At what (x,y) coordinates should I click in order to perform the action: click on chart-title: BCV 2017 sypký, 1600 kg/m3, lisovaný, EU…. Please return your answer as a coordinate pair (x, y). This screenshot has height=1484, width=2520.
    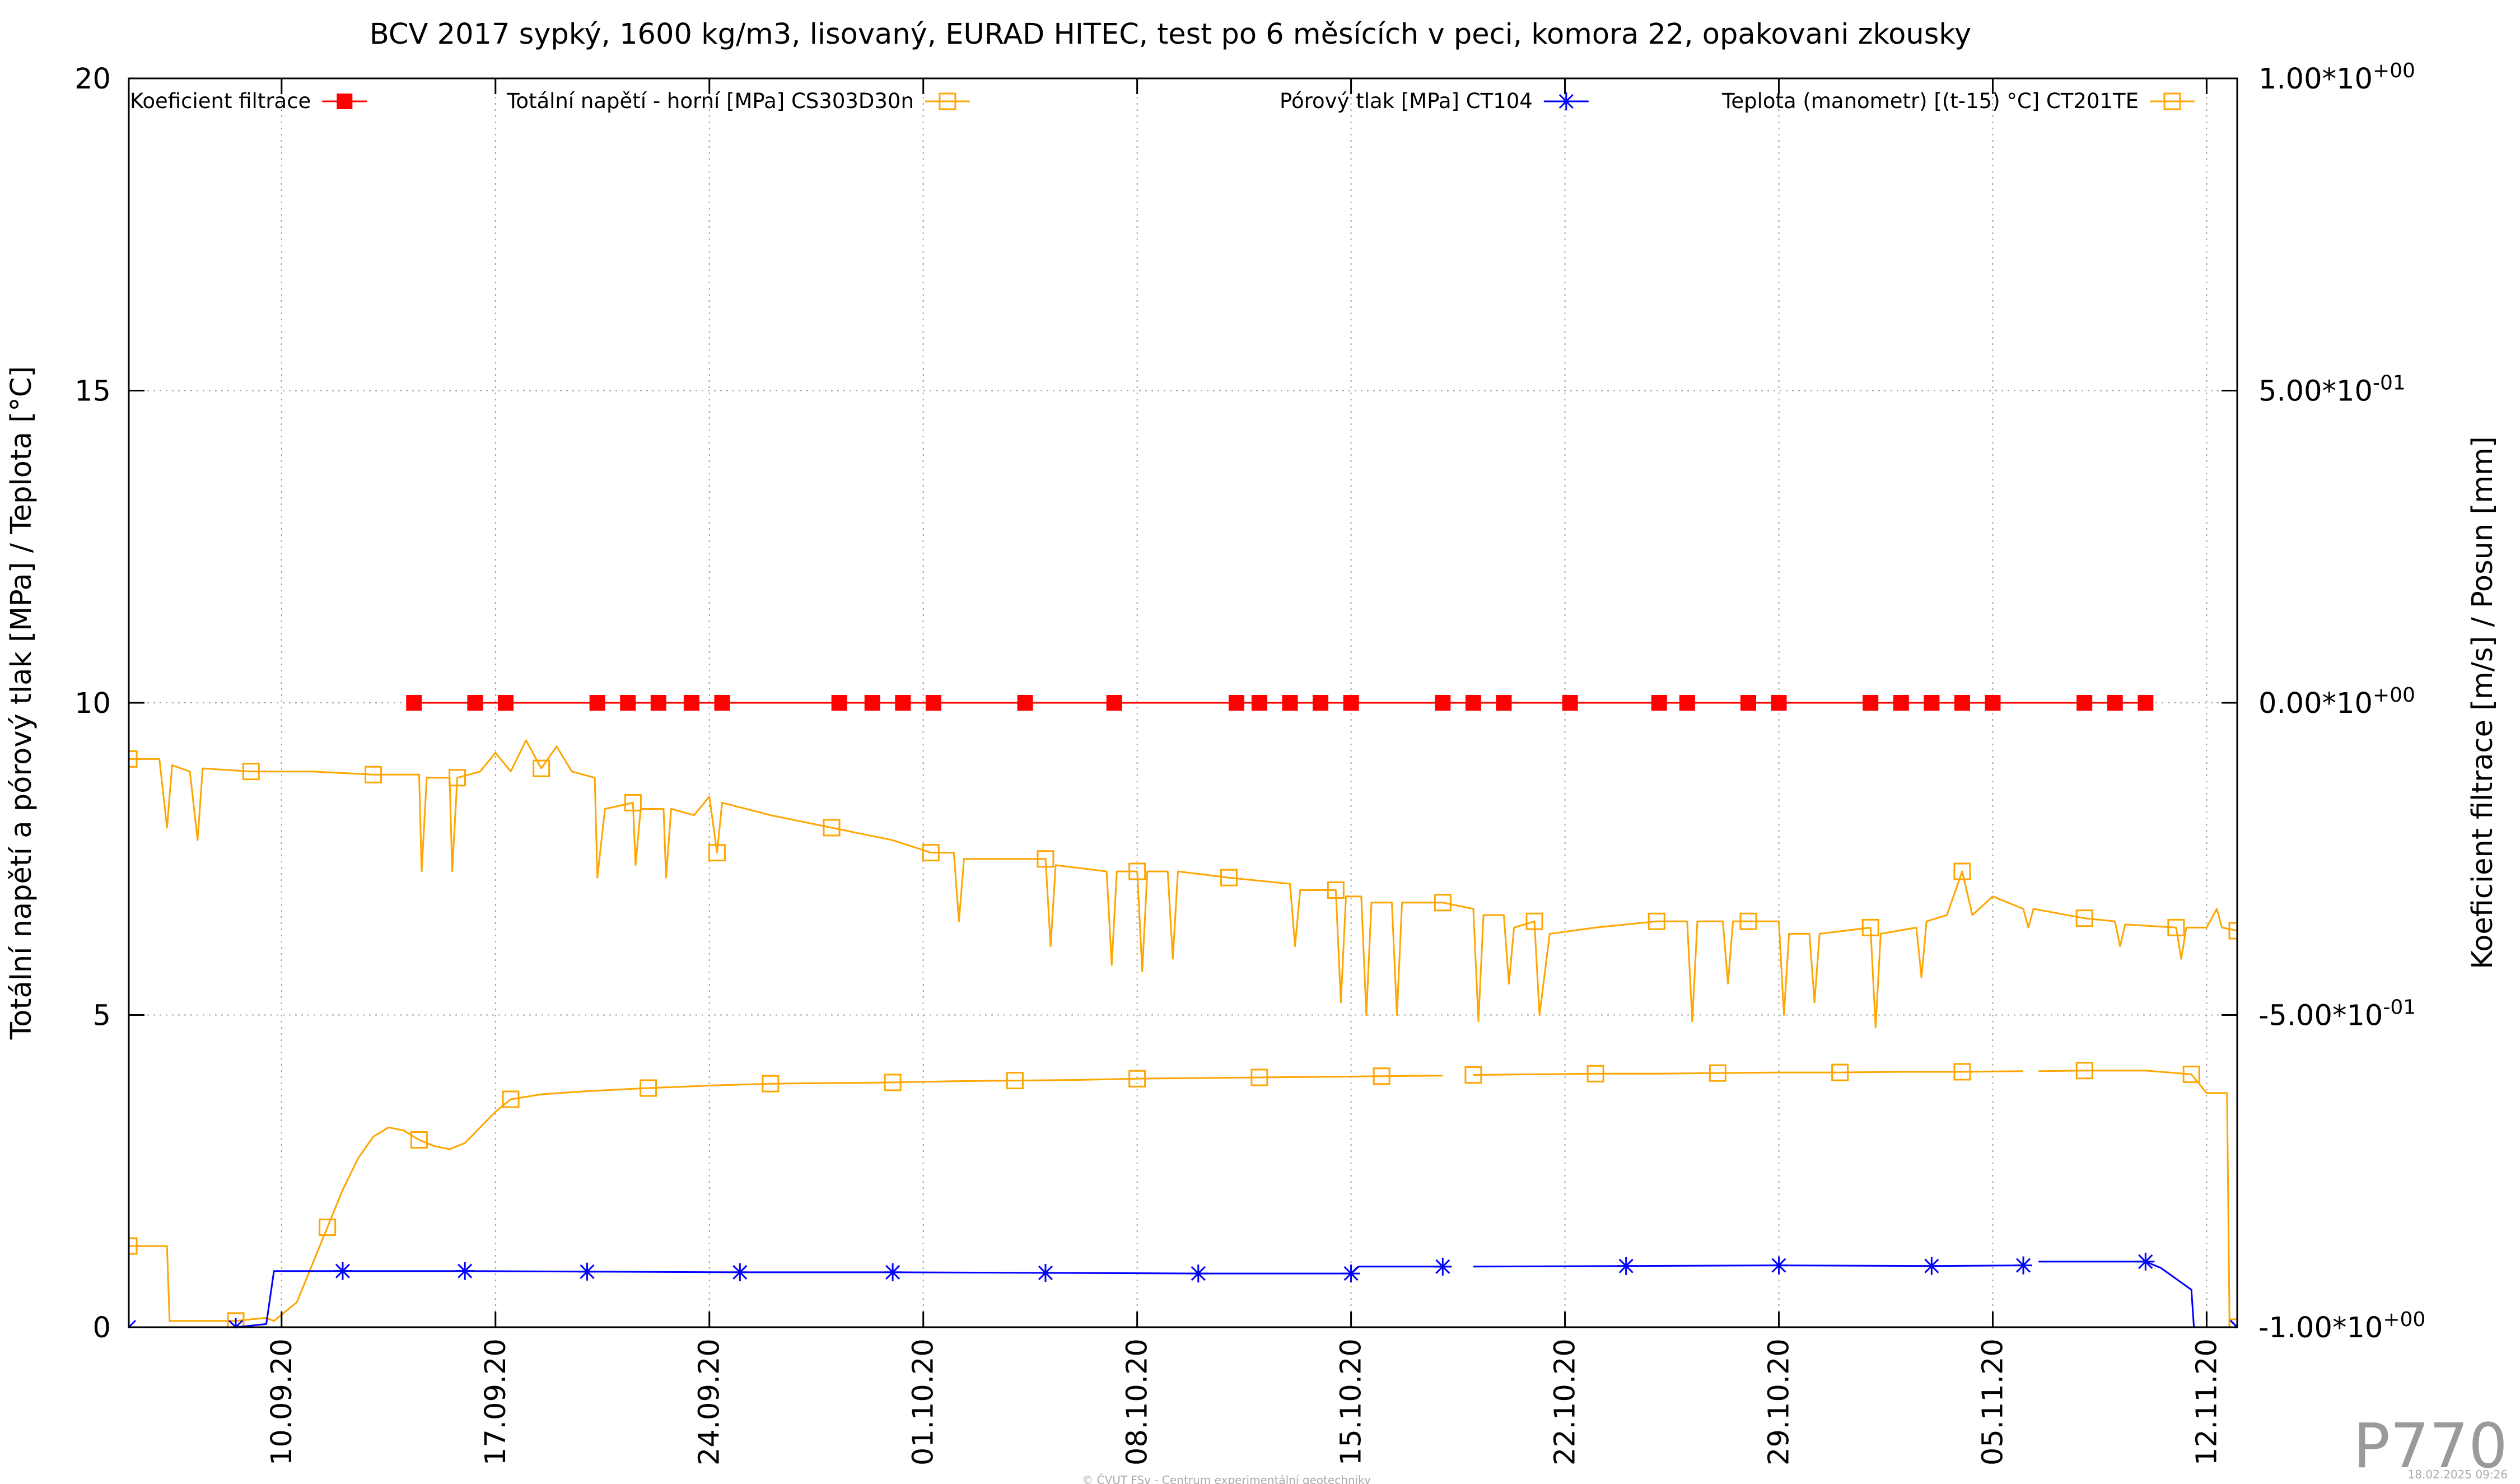
    Looking at the image, I should click on (1171, 35).